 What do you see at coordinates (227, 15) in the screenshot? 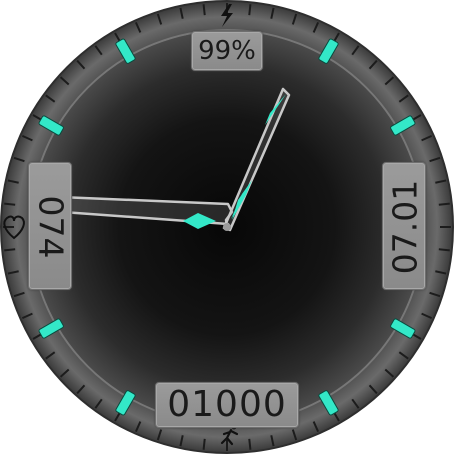
I see `lightning-bolt-icon` at bounding box center [227, 15].